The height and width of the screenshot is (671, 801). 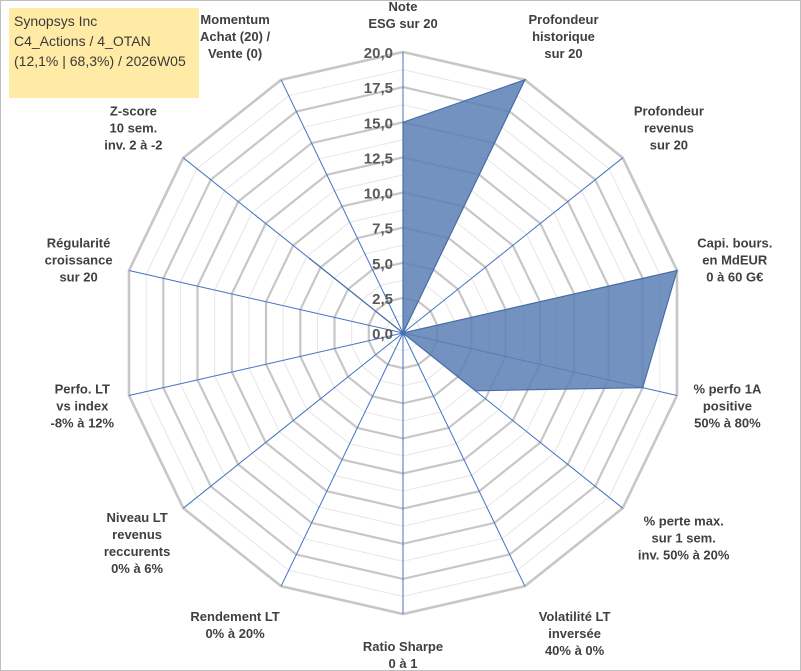 What do you see at coordinates (403, 646) in the screenshot?
I see `axis-label-line: Ratio Sharpe` at bounding box center [403, 646].